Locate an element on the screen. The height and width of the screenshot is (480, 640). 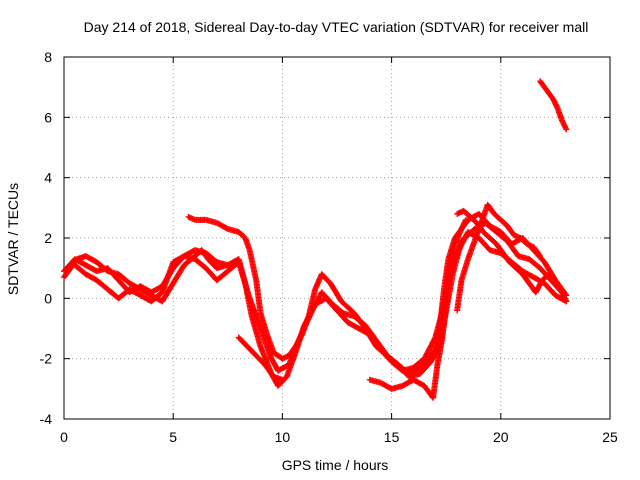
y-tick-label: -2 is located at coordinates (46, 359).